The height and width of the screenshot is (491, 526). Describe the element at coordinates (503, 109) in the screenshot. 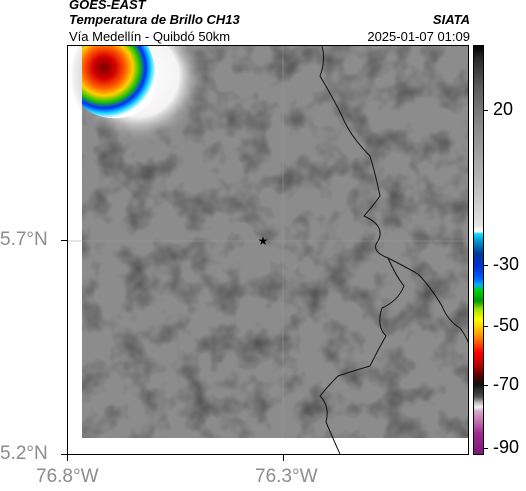

I see `colorbar-label: 20` at that location.